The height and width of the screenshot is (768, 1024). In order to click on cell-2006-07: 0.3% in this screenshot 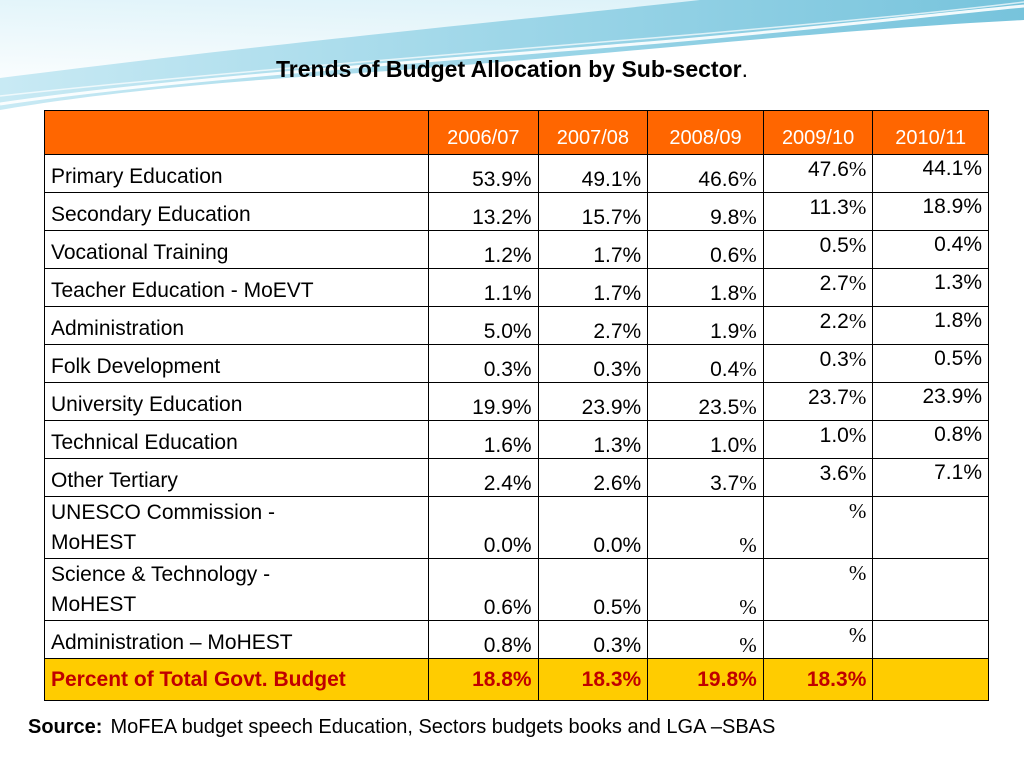, I will do `click(483, 363)`.